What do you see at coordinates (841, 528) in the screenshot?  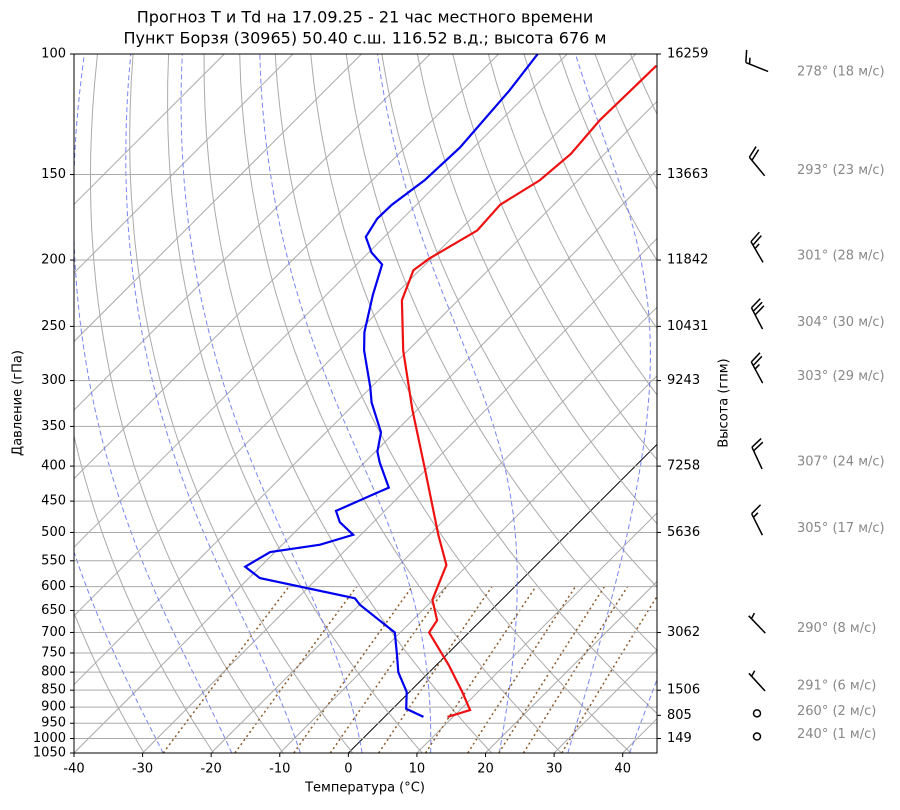 I see `wind-label: 305° (17 м/с)` at bounding box center [841, 528].